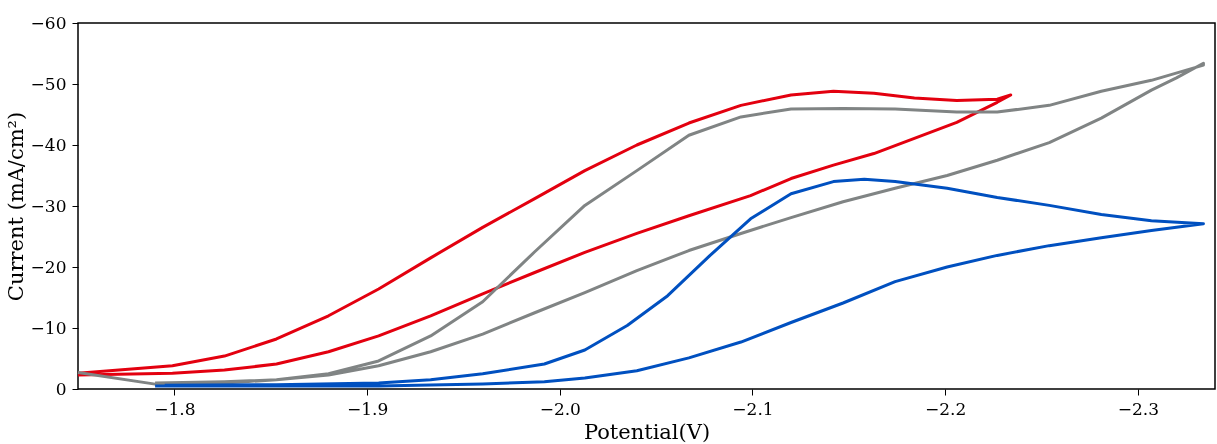 The width and height of the screenshot is (1217, 444). Describe the element at coordinates (48, 83) in the screenshot. I see `y-tick-label: −50` at that location.